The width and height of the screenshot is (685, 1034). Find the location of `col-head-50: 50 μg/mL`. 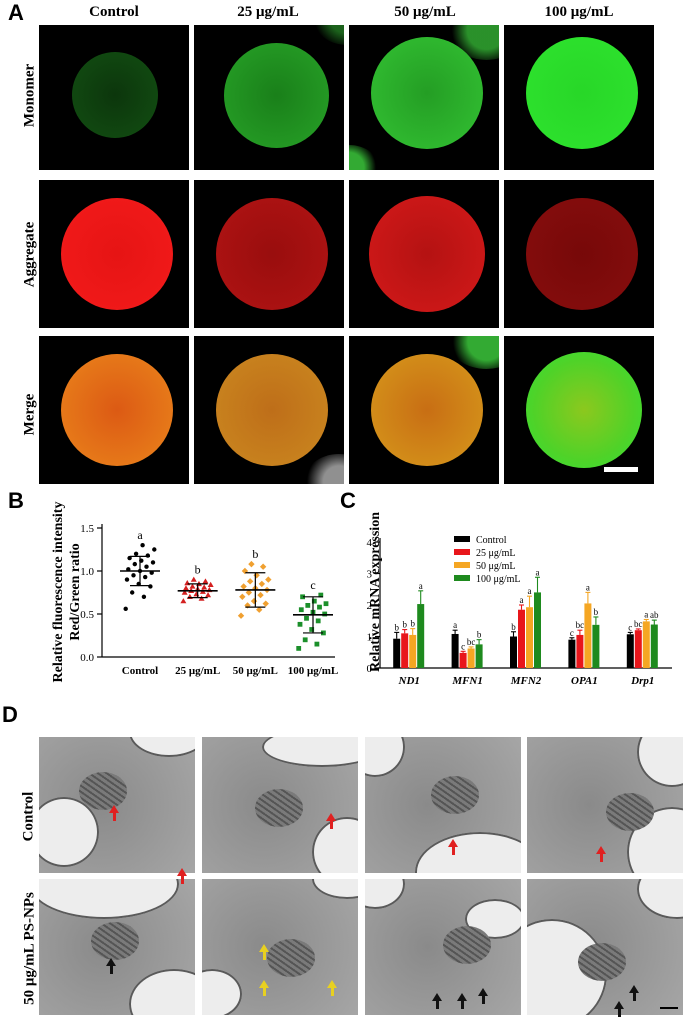

col-head-50: 50 μg/mL is located at coordinates (425, 12).